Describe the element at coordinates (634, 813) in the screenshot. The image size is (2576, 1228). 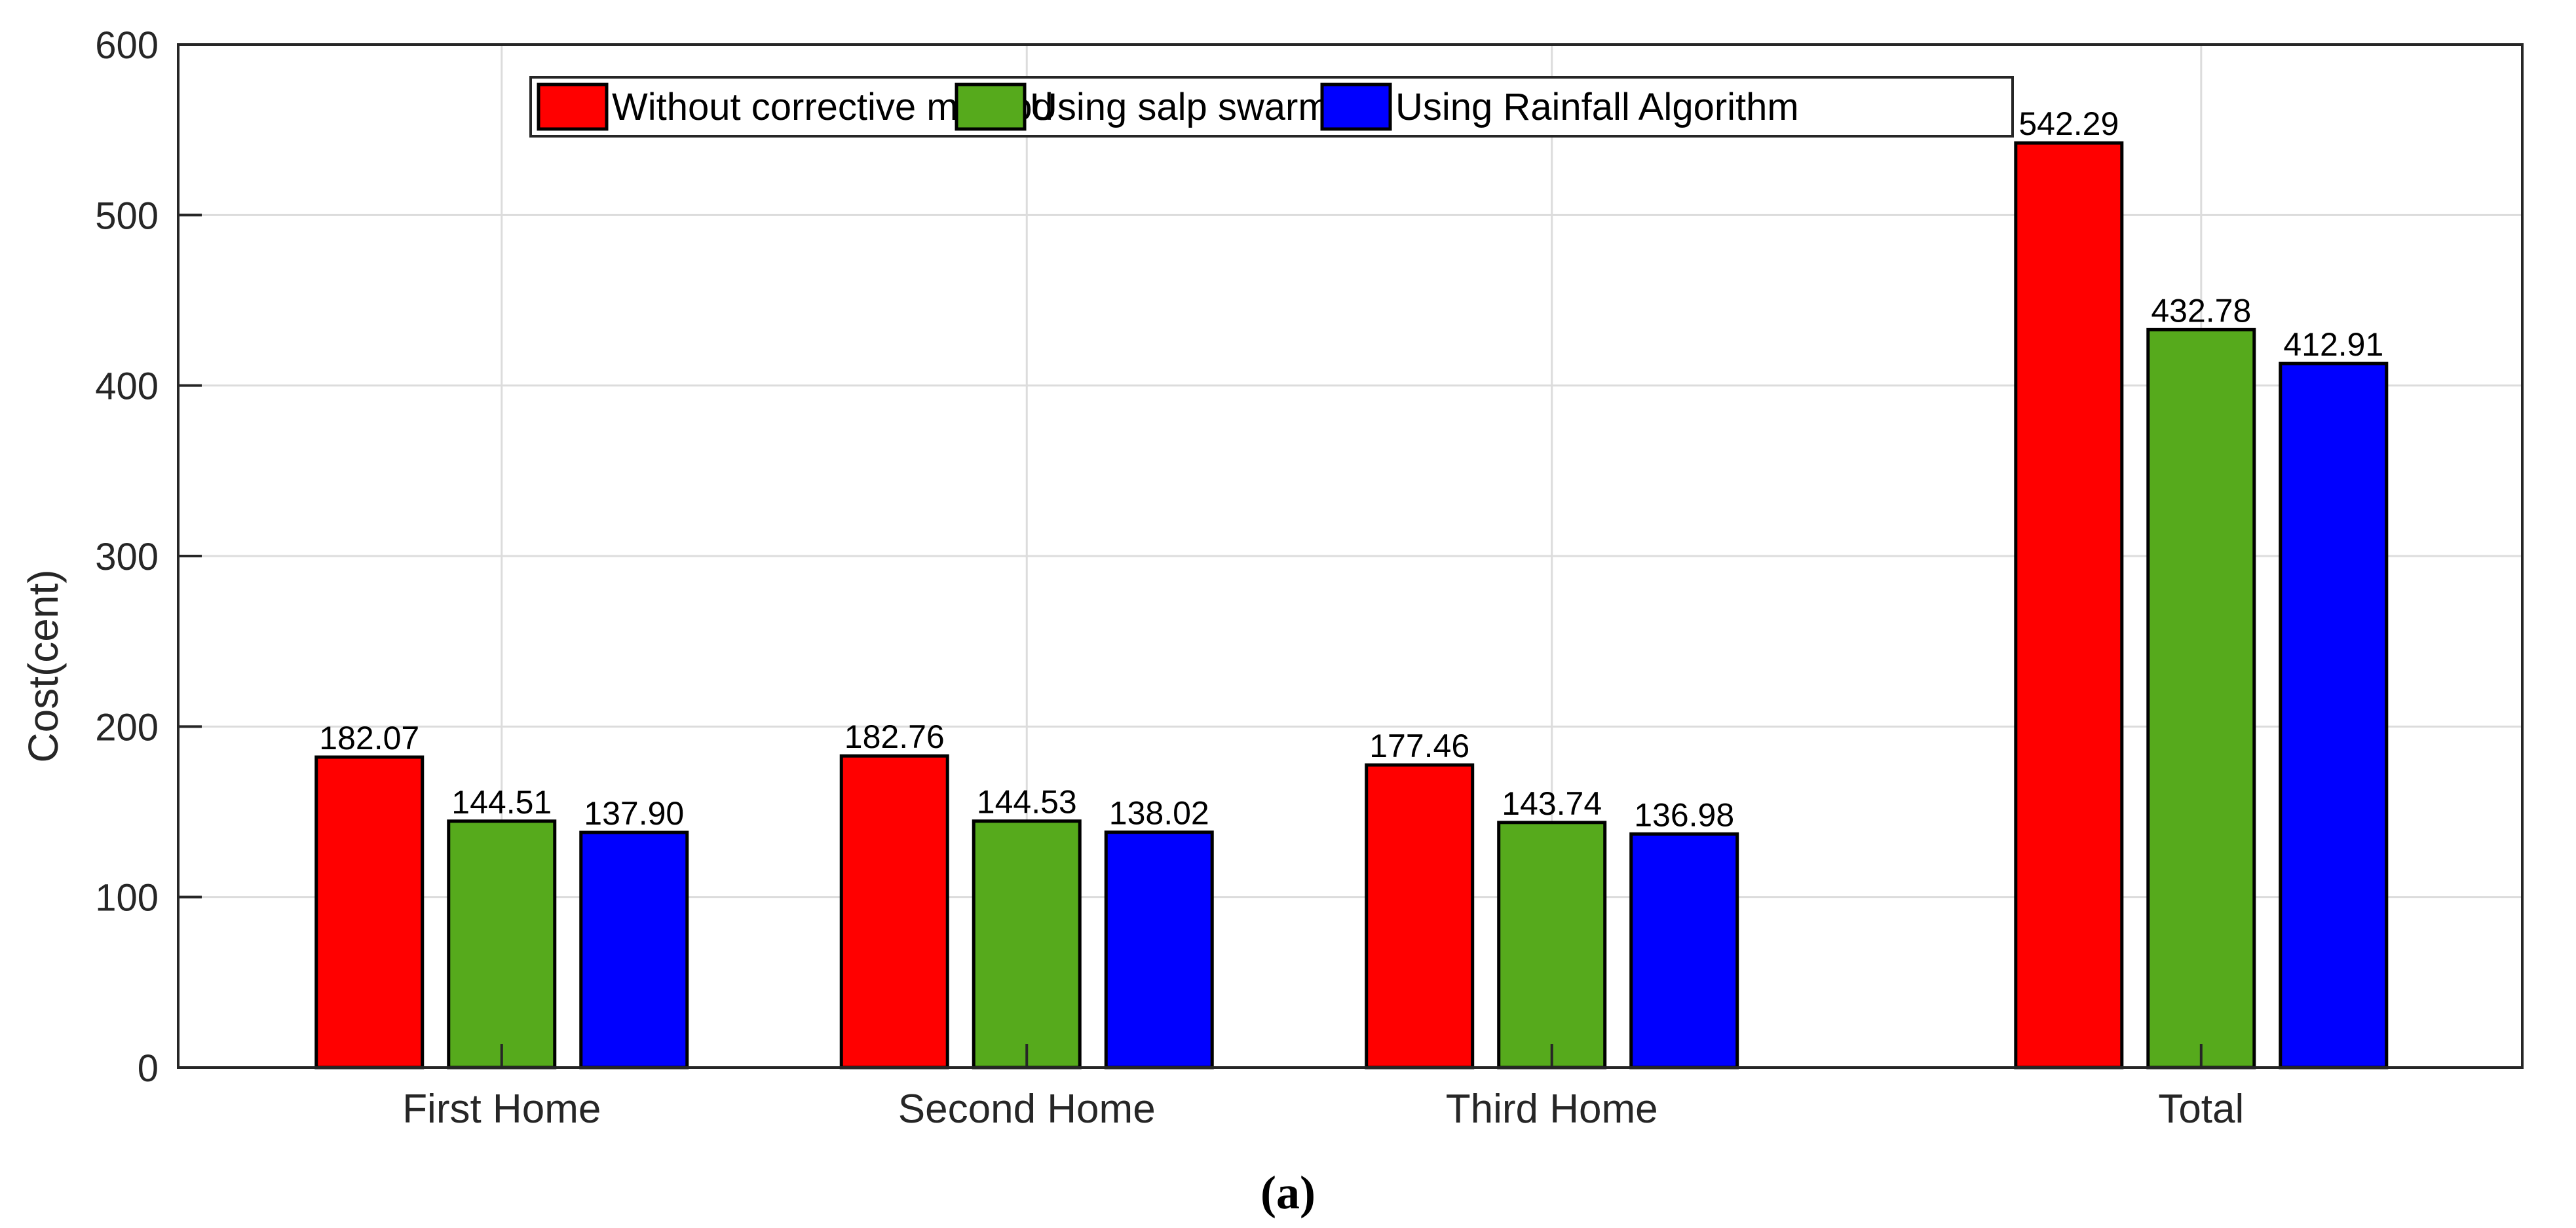
I see `data-label: 137.90` at that location.